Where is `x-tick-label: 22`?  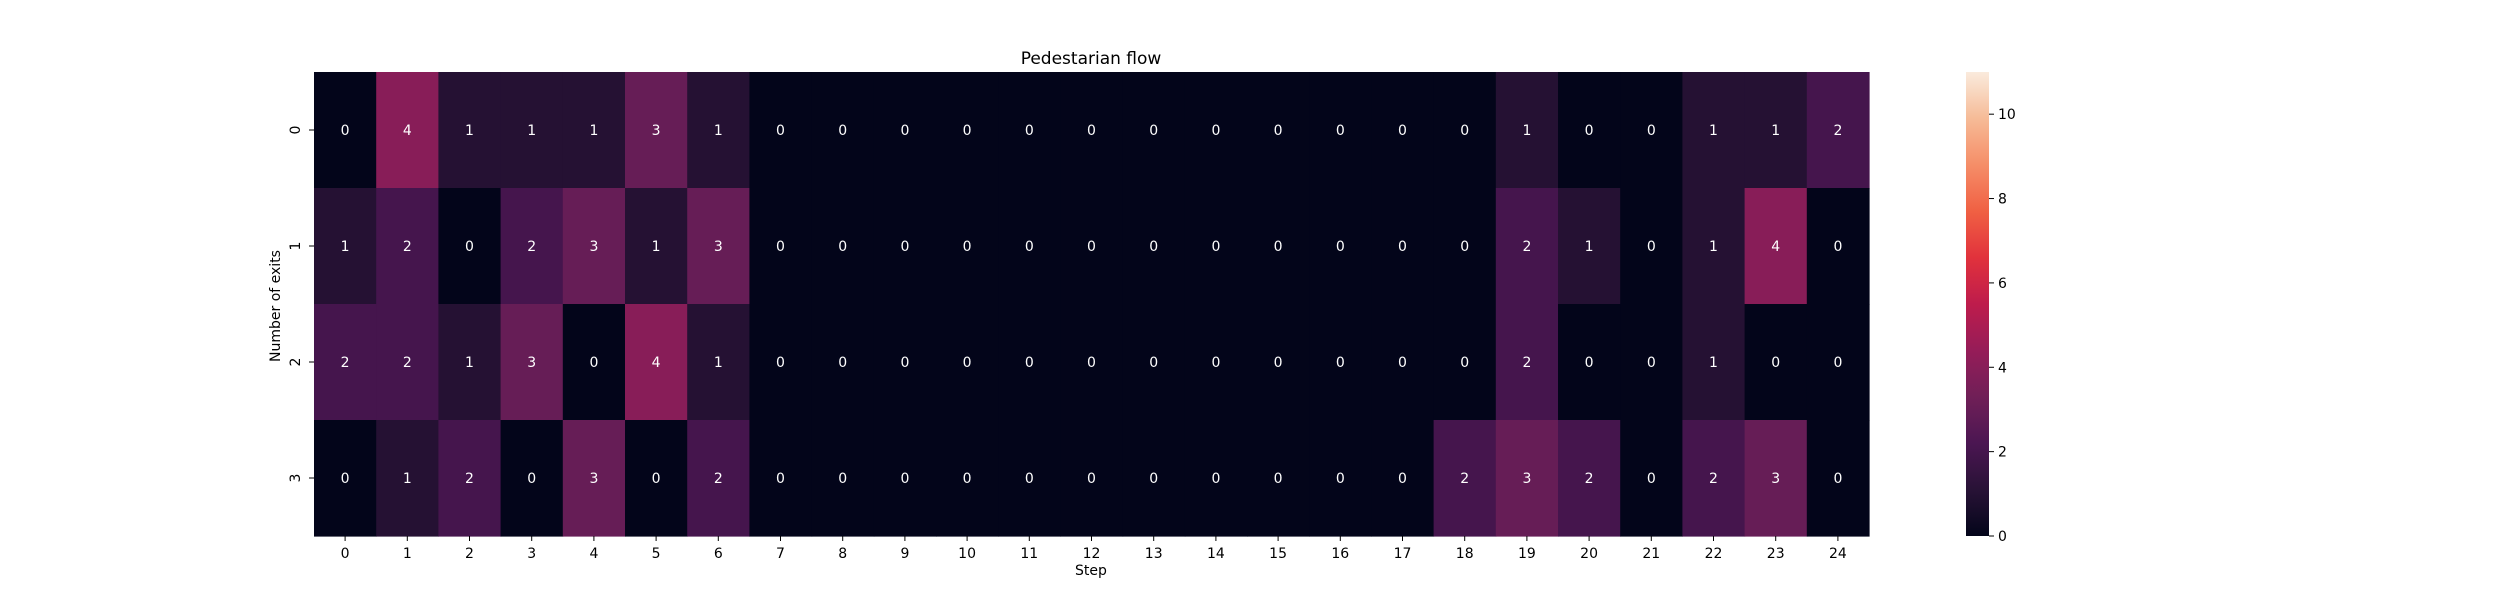 x-tick-label: 22 is located at coordinates (1714, 554).